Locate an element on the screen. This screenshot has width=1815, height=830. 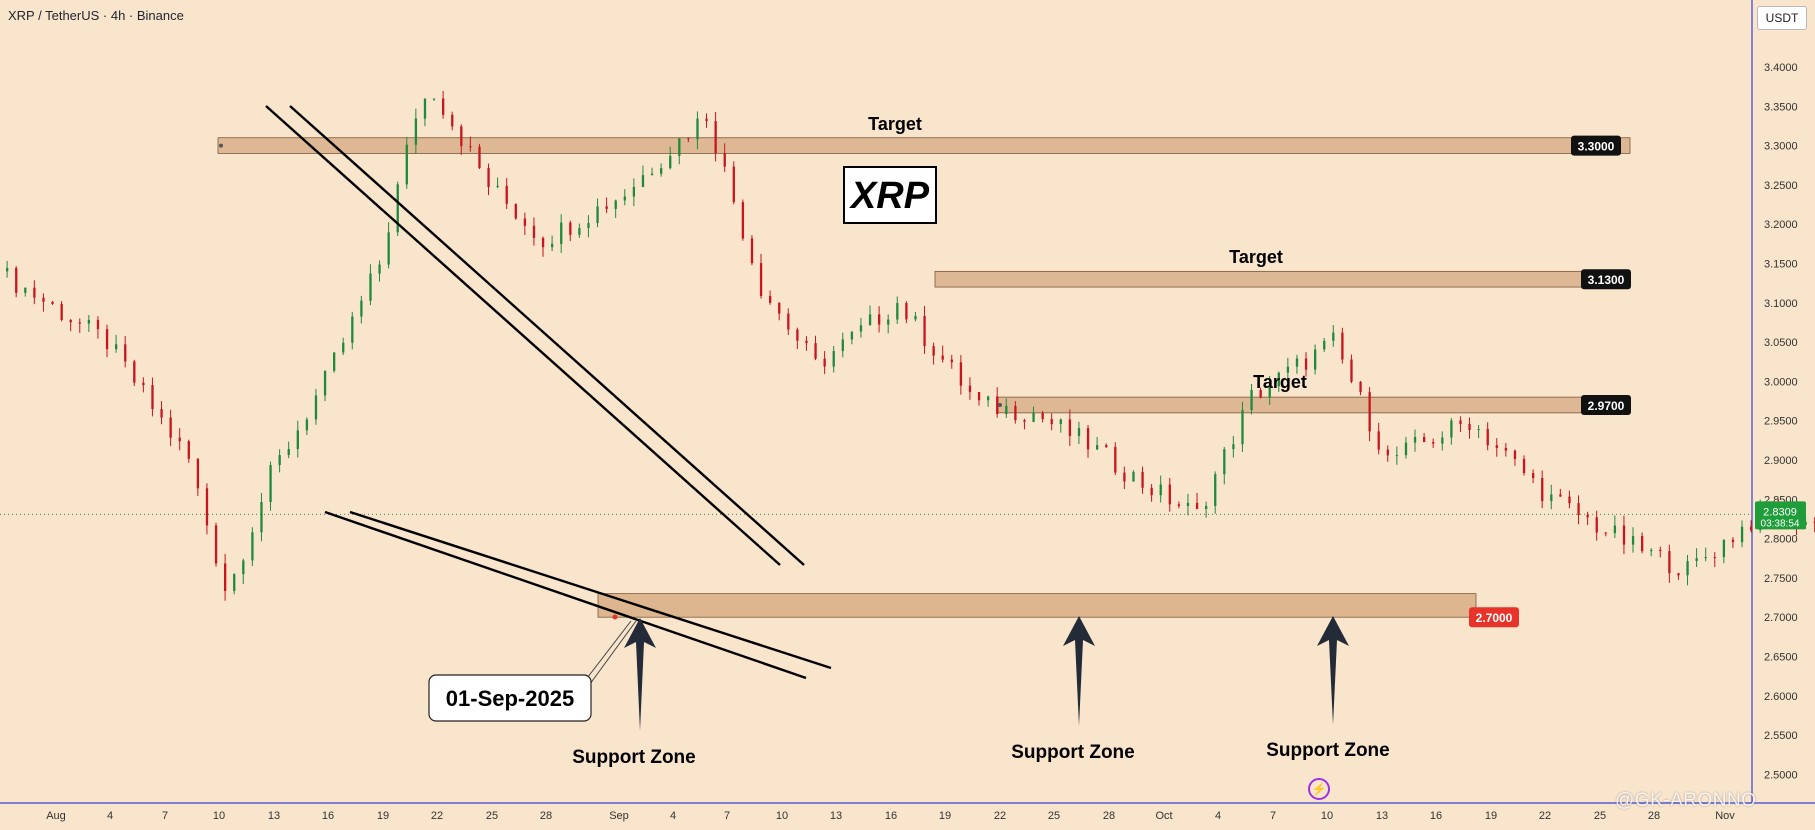
date-callout-text: 01-Sep-2025 is located at coordinates (510, 698).